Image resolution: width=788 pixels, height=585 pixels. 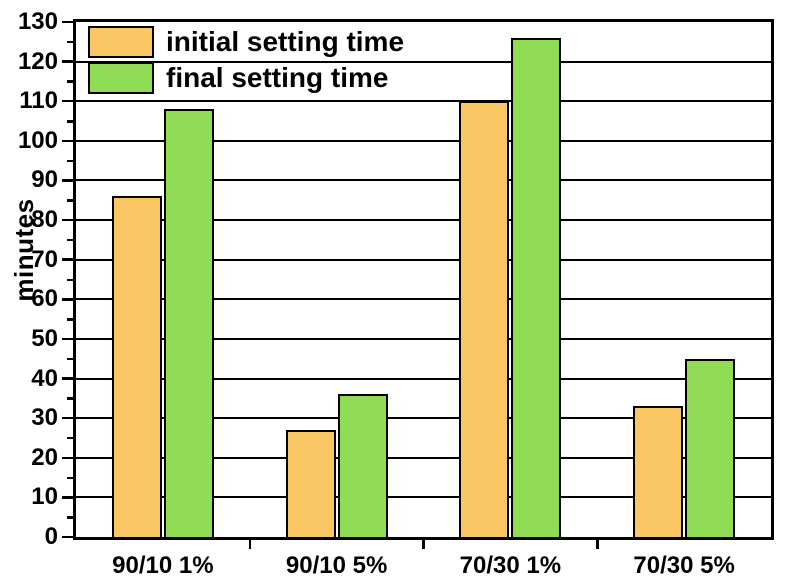 What do you see at coordinates (684, 565) in the screenshot?
I see `x-category-label: 70/30 5%` at bounding box center [684, 565].